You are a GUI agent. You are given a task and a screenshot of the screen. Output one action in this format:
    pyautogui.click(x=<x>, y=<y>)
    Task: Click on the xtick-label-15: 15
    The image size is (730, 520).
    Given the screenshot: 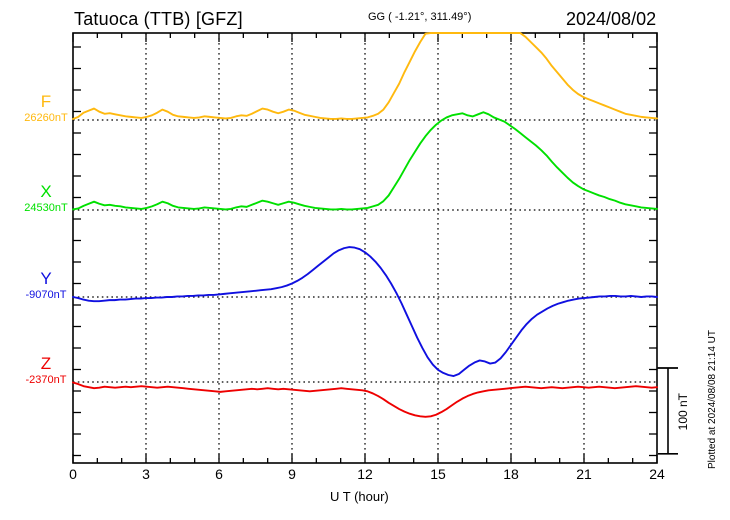 What is the action you would take?
    pyautogui.click(x=438, y=474)
    